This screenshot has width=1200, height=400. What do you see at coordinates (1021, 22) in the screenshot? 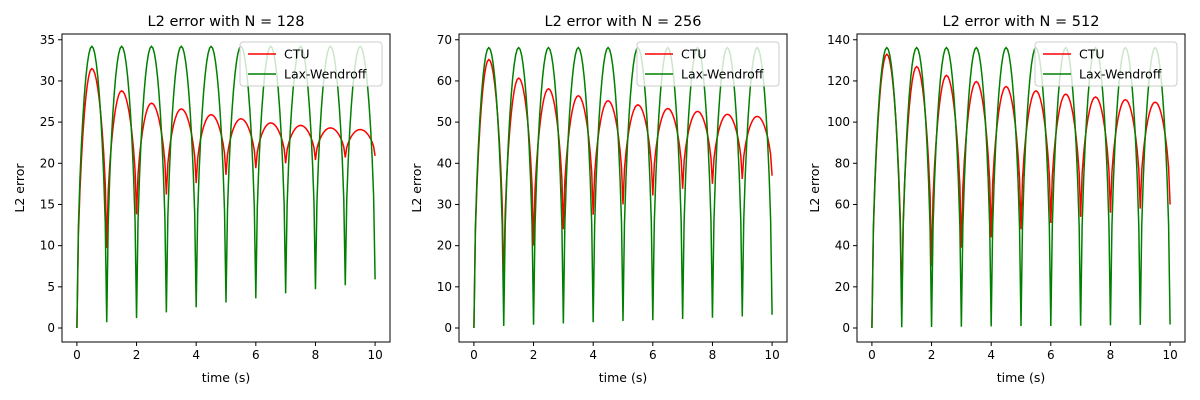
I see `chart-title: L2 error with N = 512` at bounding box center [1021, 22].